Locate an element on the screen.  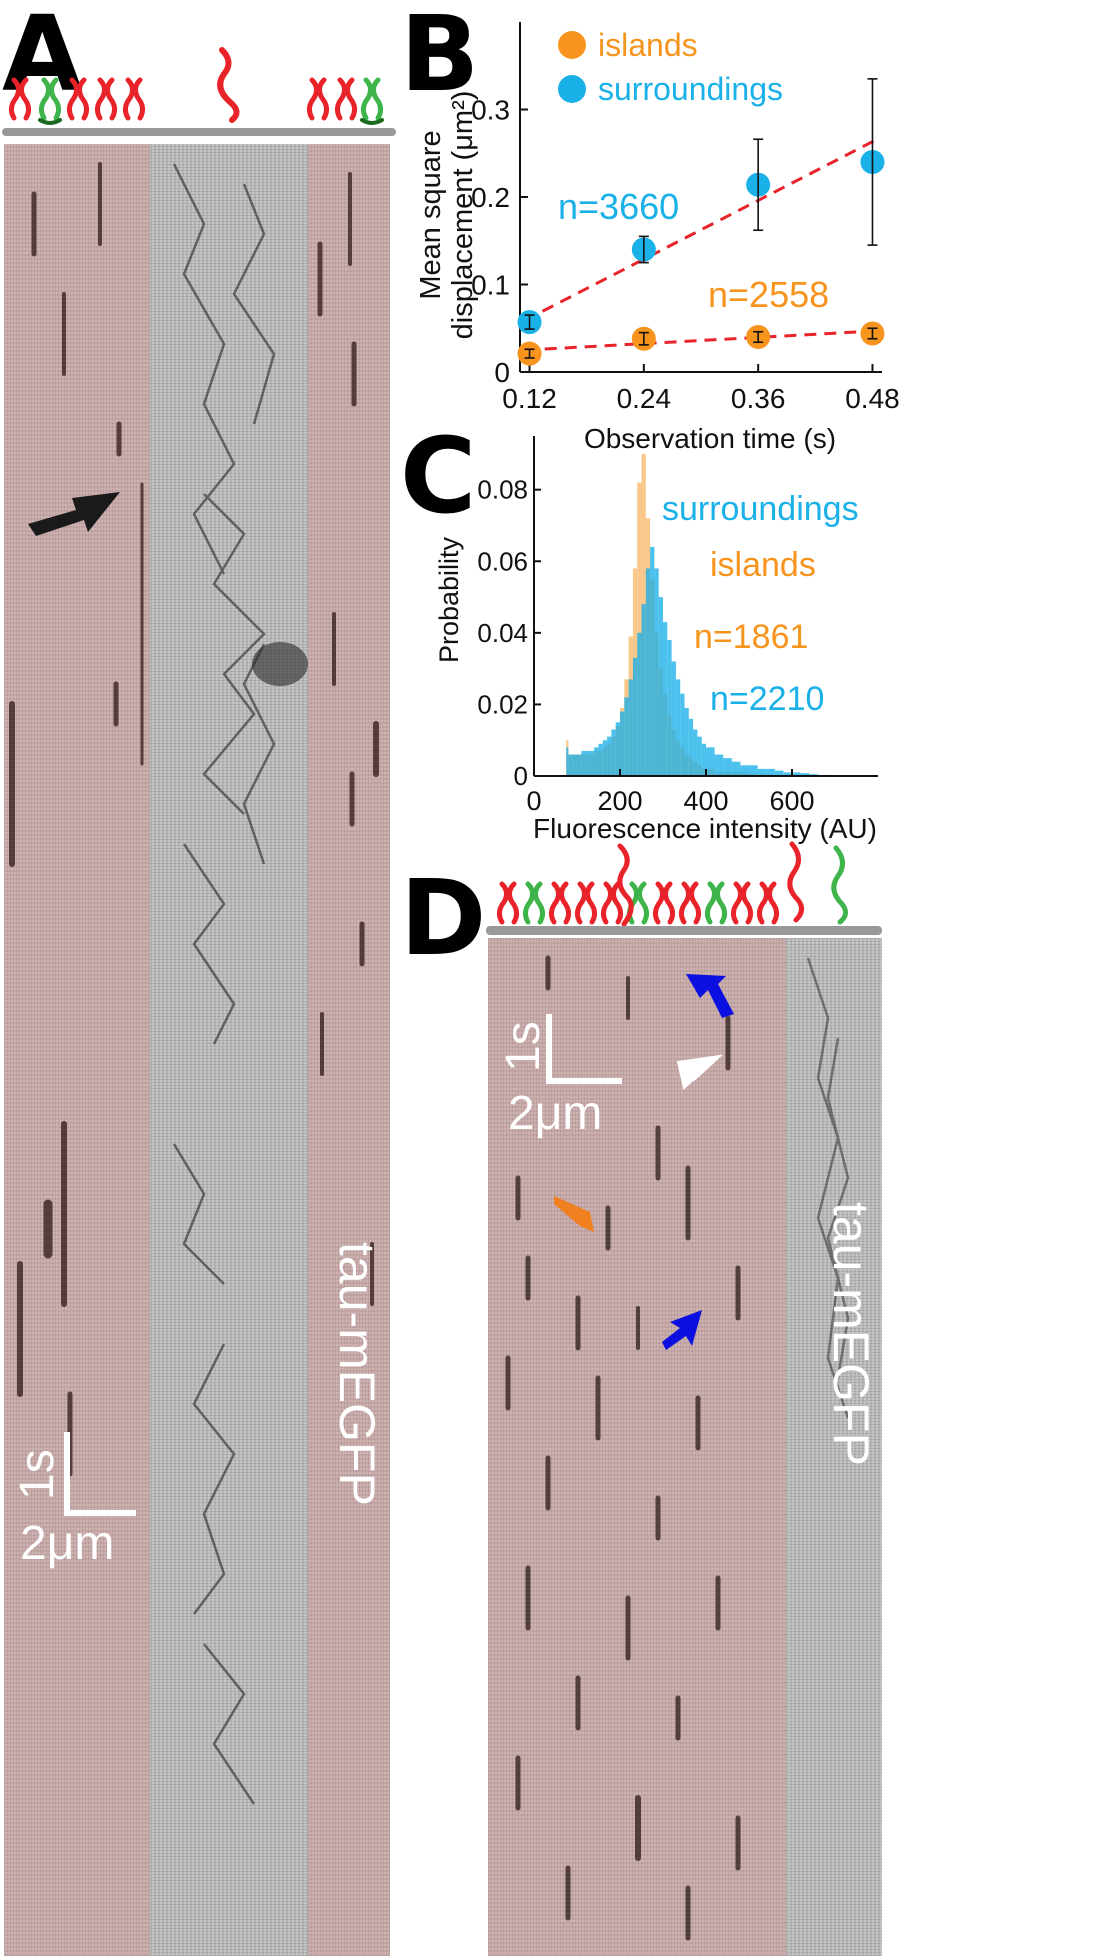
legend-surroundings-marker is located at coordinates (572, 89).